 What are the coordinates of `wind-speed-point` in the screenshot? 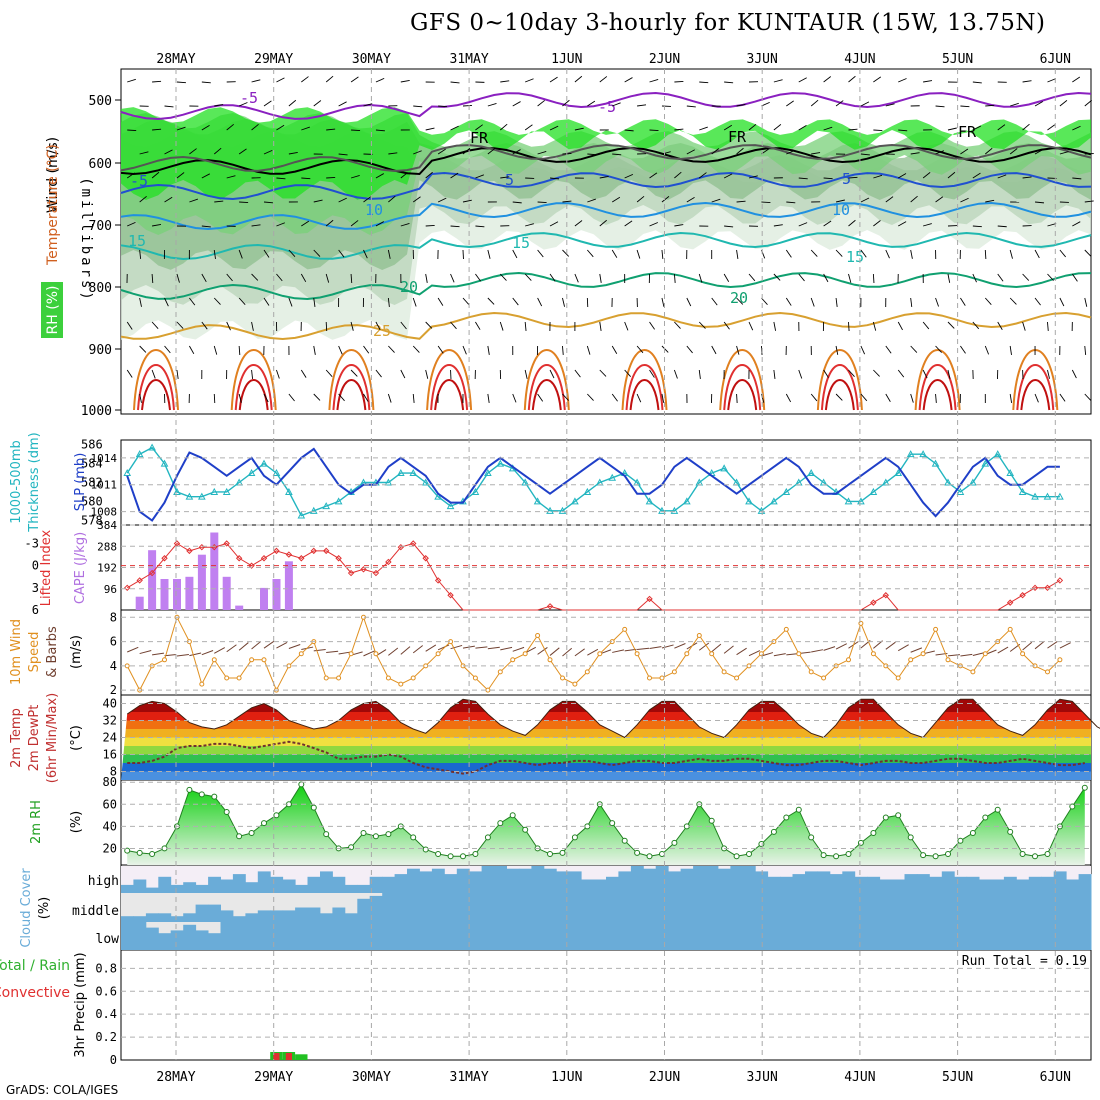 It's located at (674, 672).